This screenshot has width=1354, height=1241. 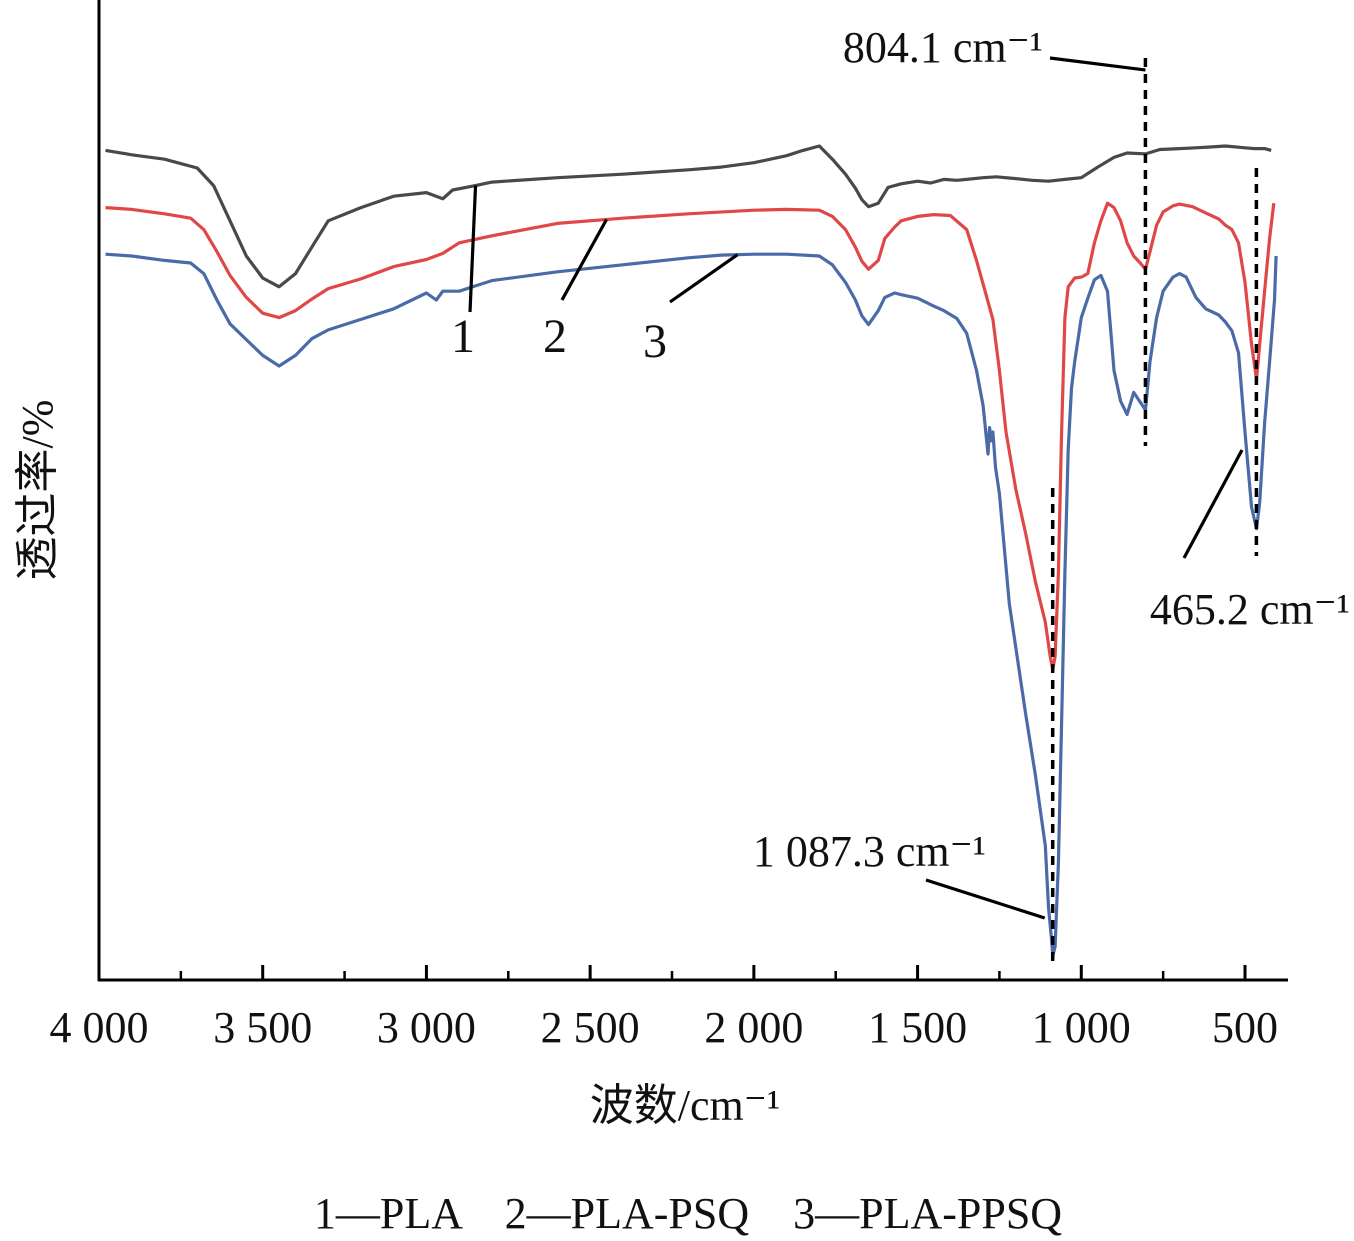 I want to click on curve-label-2: 2, so click(x=555, y=336).